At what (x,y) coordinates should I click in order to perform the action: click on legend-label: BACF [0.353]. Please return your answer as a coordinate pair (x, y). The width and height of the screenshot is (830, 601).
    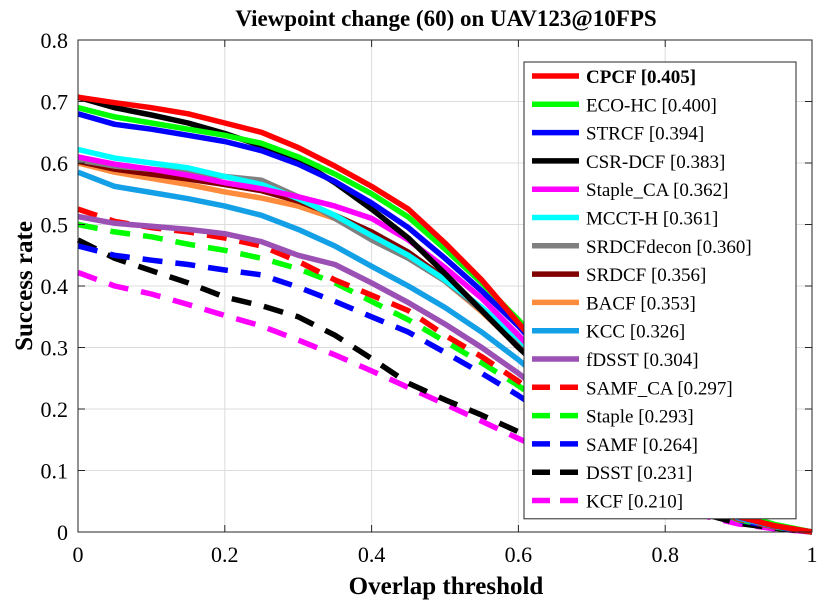
    Looking at the image, I should click on (641, 303).